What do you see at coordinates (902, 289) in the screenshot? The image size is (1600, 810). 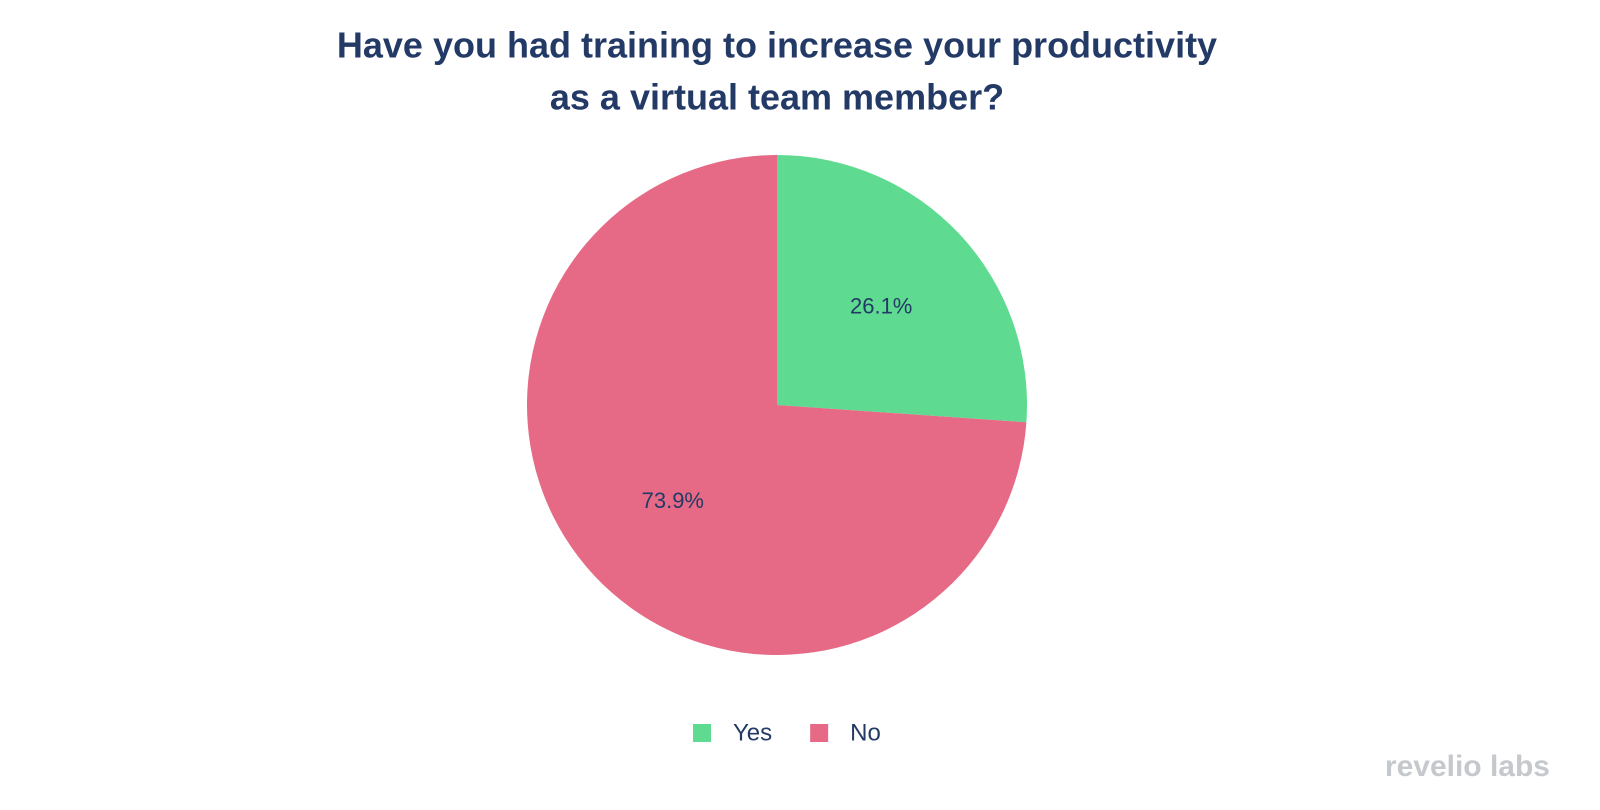 I see `pie-slice` at bounding box center [902, 289].